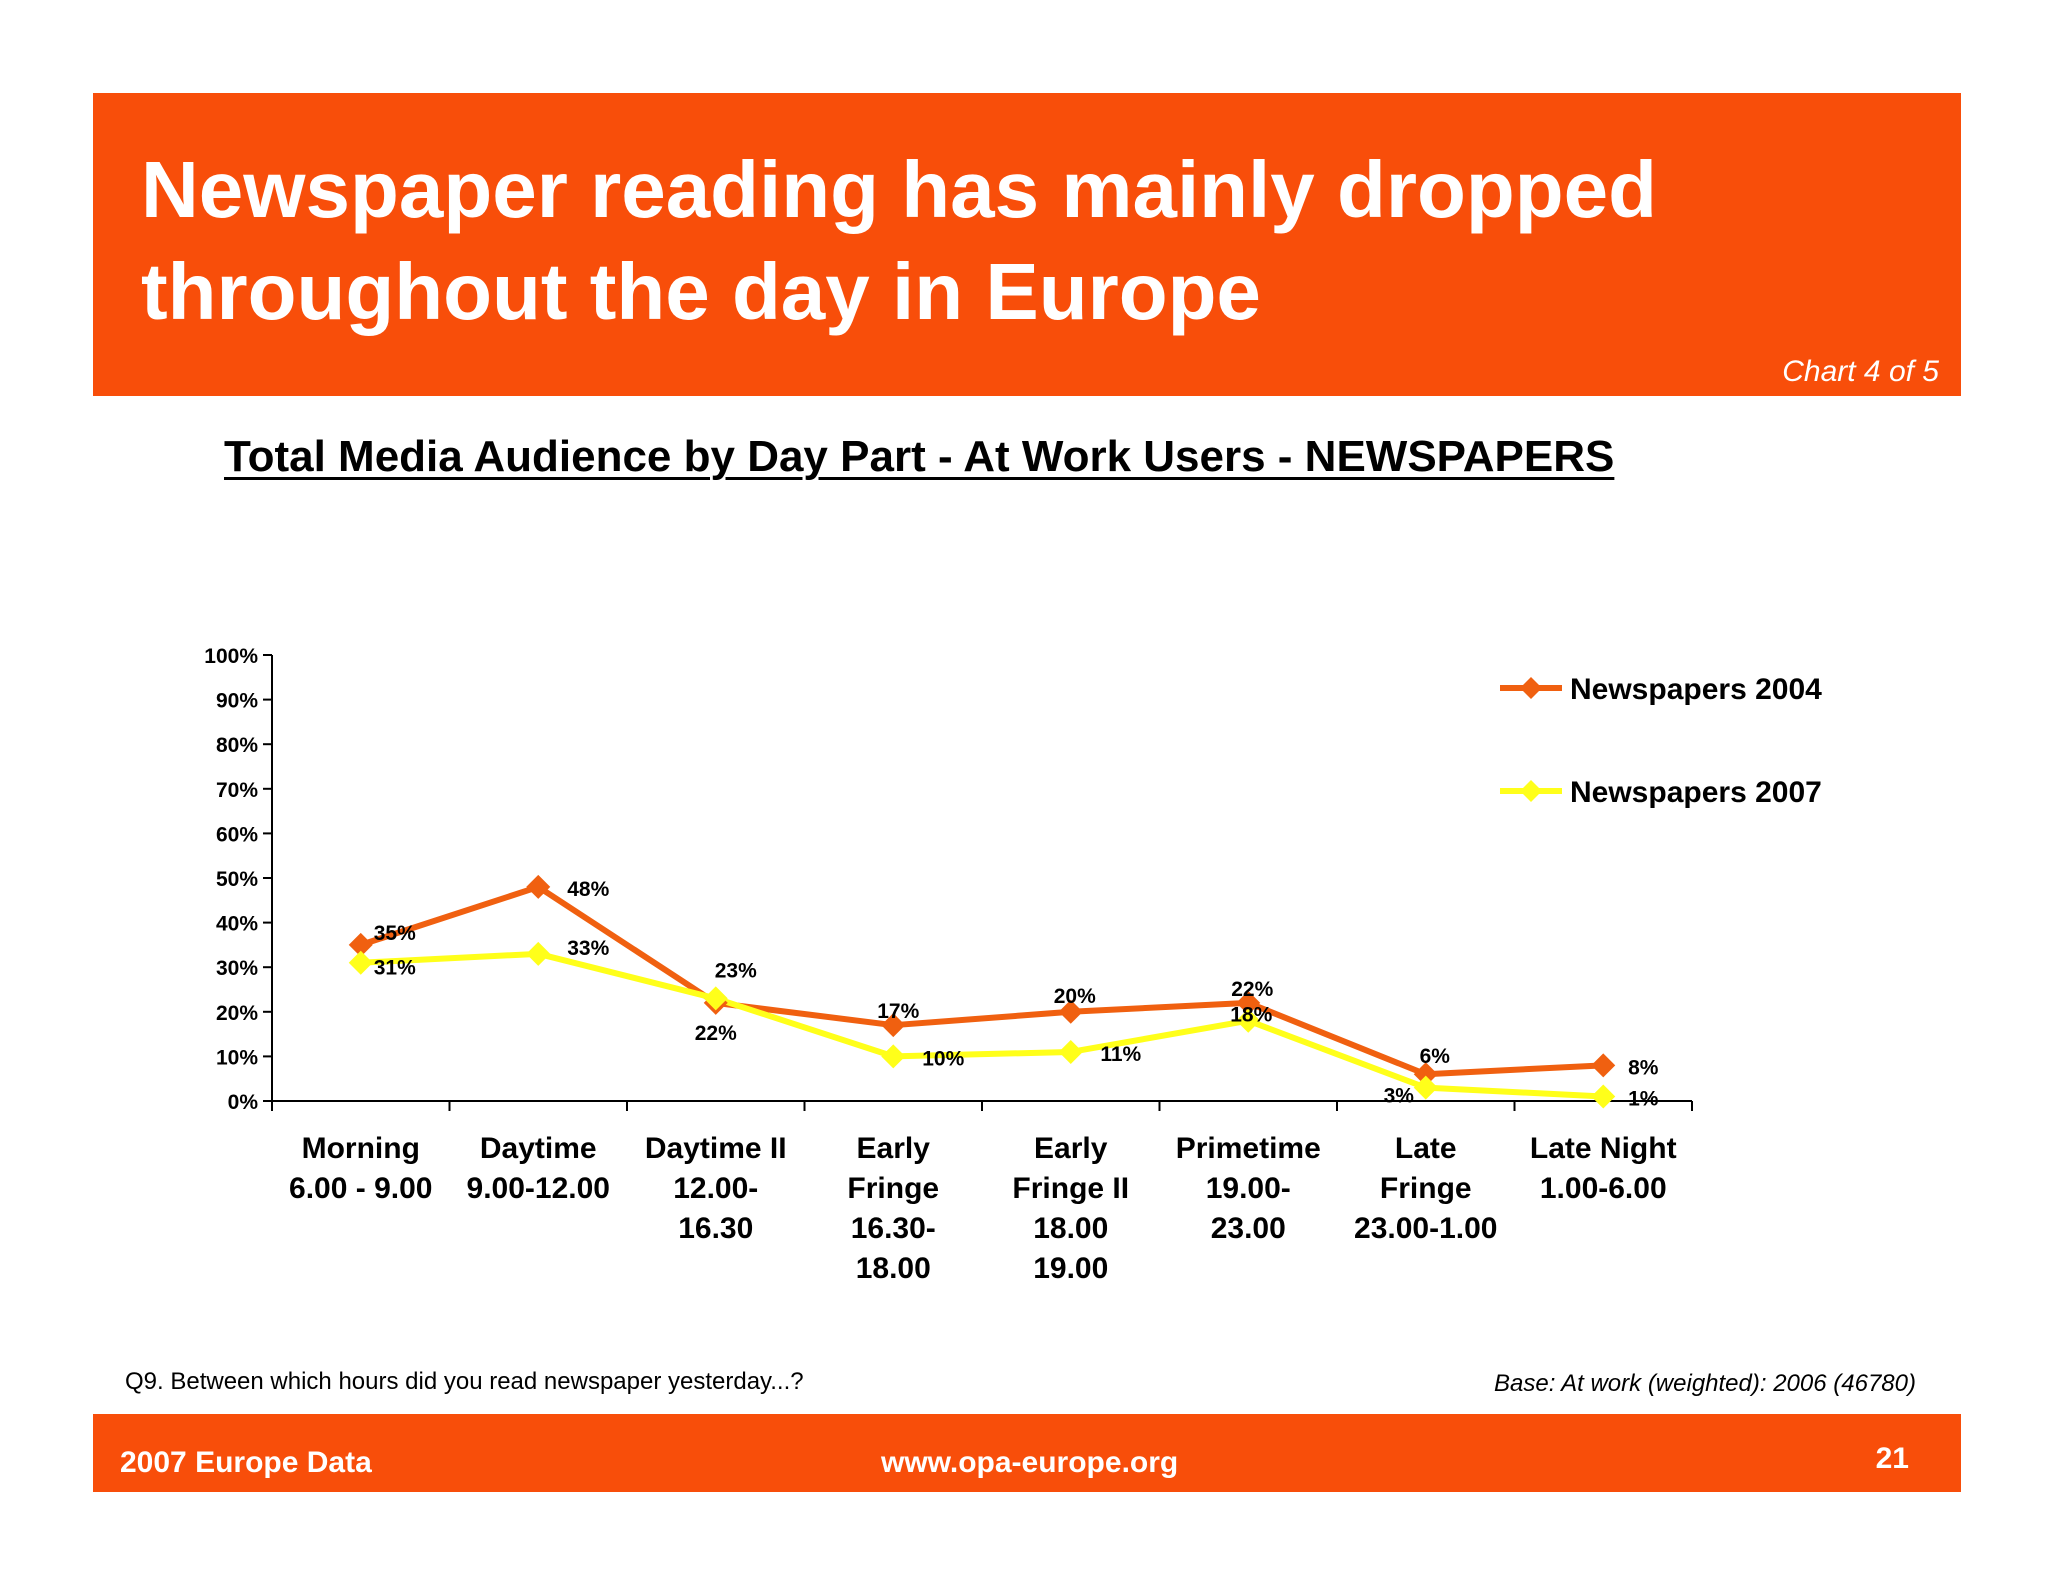 This screenshot has height=1582, width=2048. What do you see at coordinates (237, 879) in the screenshot?
I see `y-tick-label: 50%` at bounding box center [237, 879].